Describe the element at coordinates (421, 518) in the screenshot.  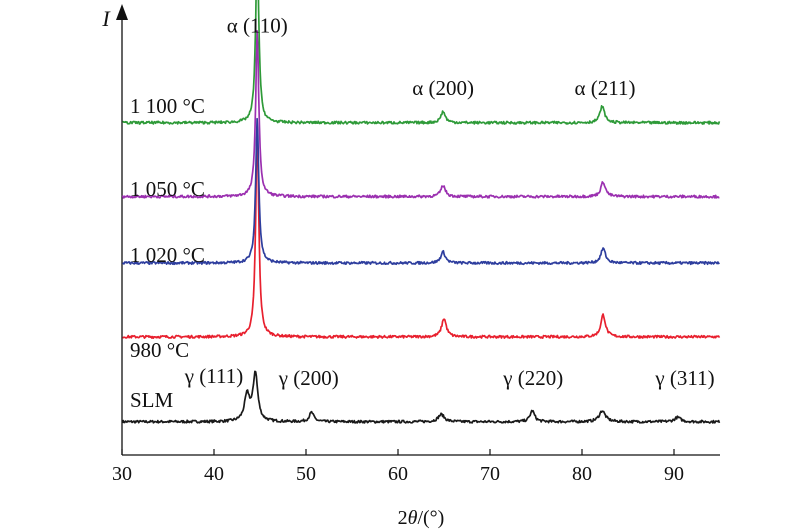
I see `x-axis-label: 2θ/(°)` at that location.